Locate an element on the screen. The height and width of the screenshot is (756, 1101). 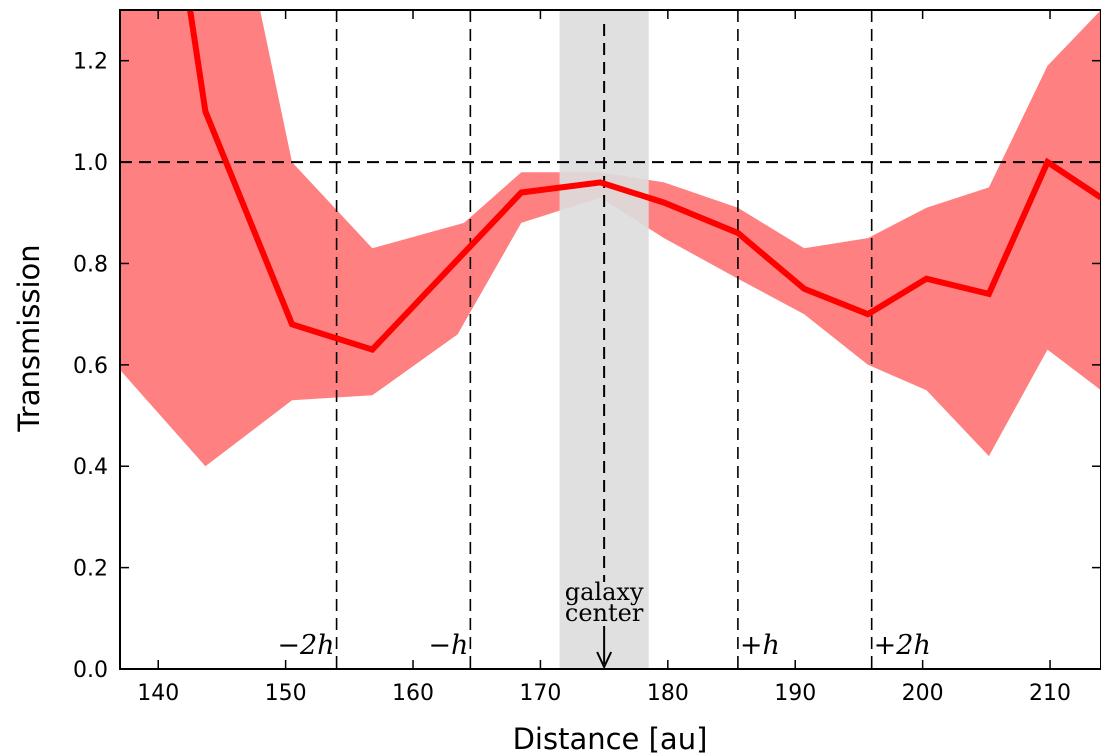
galaxy-marker-arrowhead is located at coordinates (604, 660).